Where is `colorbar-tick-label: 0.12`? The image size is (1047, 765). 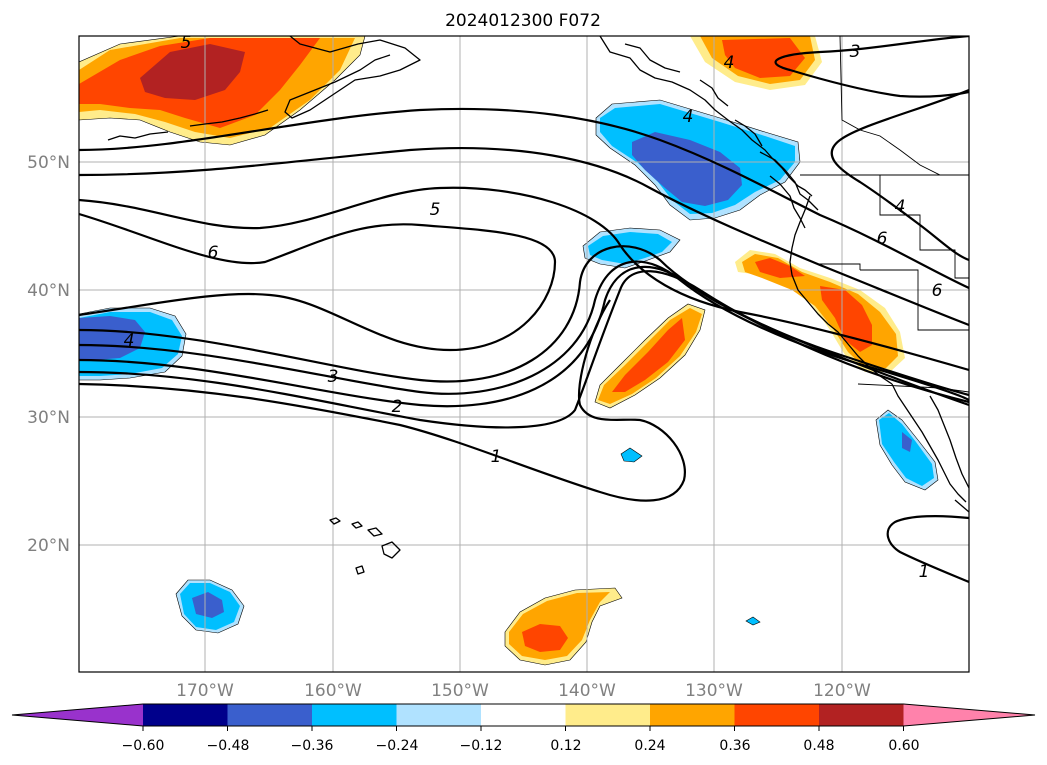
colorbar-tick-label: 0.12 is located at coordinates (565, 746).